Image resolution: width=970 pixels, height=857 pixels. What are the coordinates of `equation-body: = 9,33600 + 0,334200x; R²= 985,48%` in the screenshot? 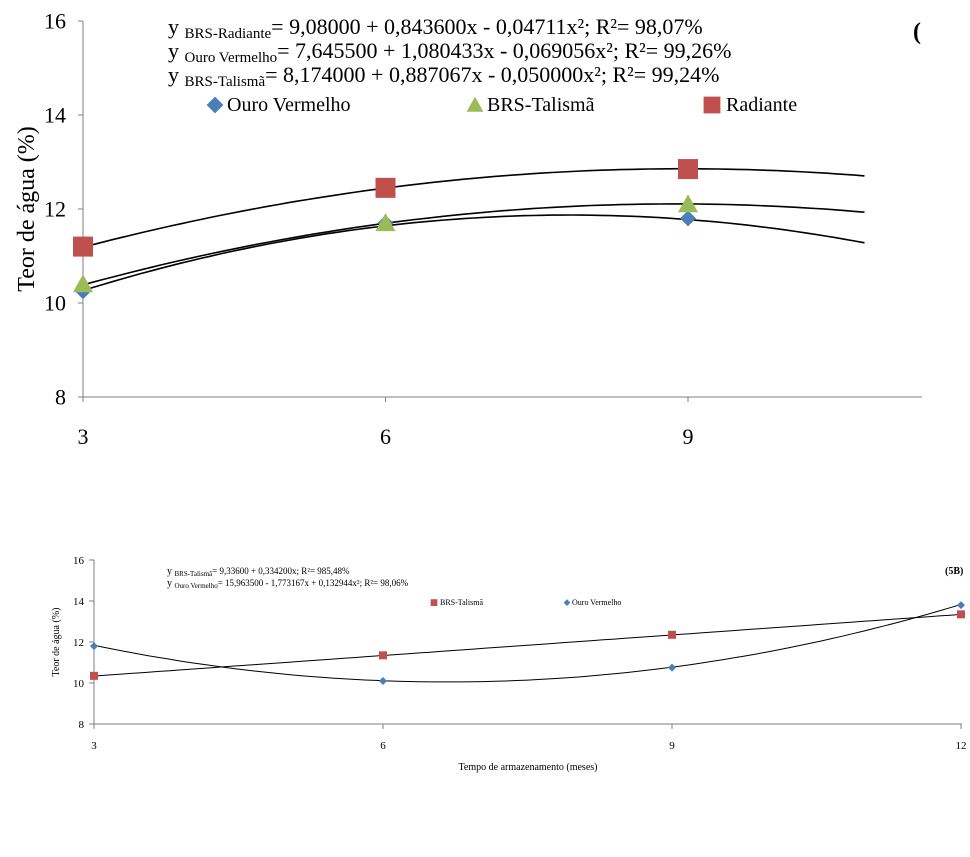 It's located at (281, 571).